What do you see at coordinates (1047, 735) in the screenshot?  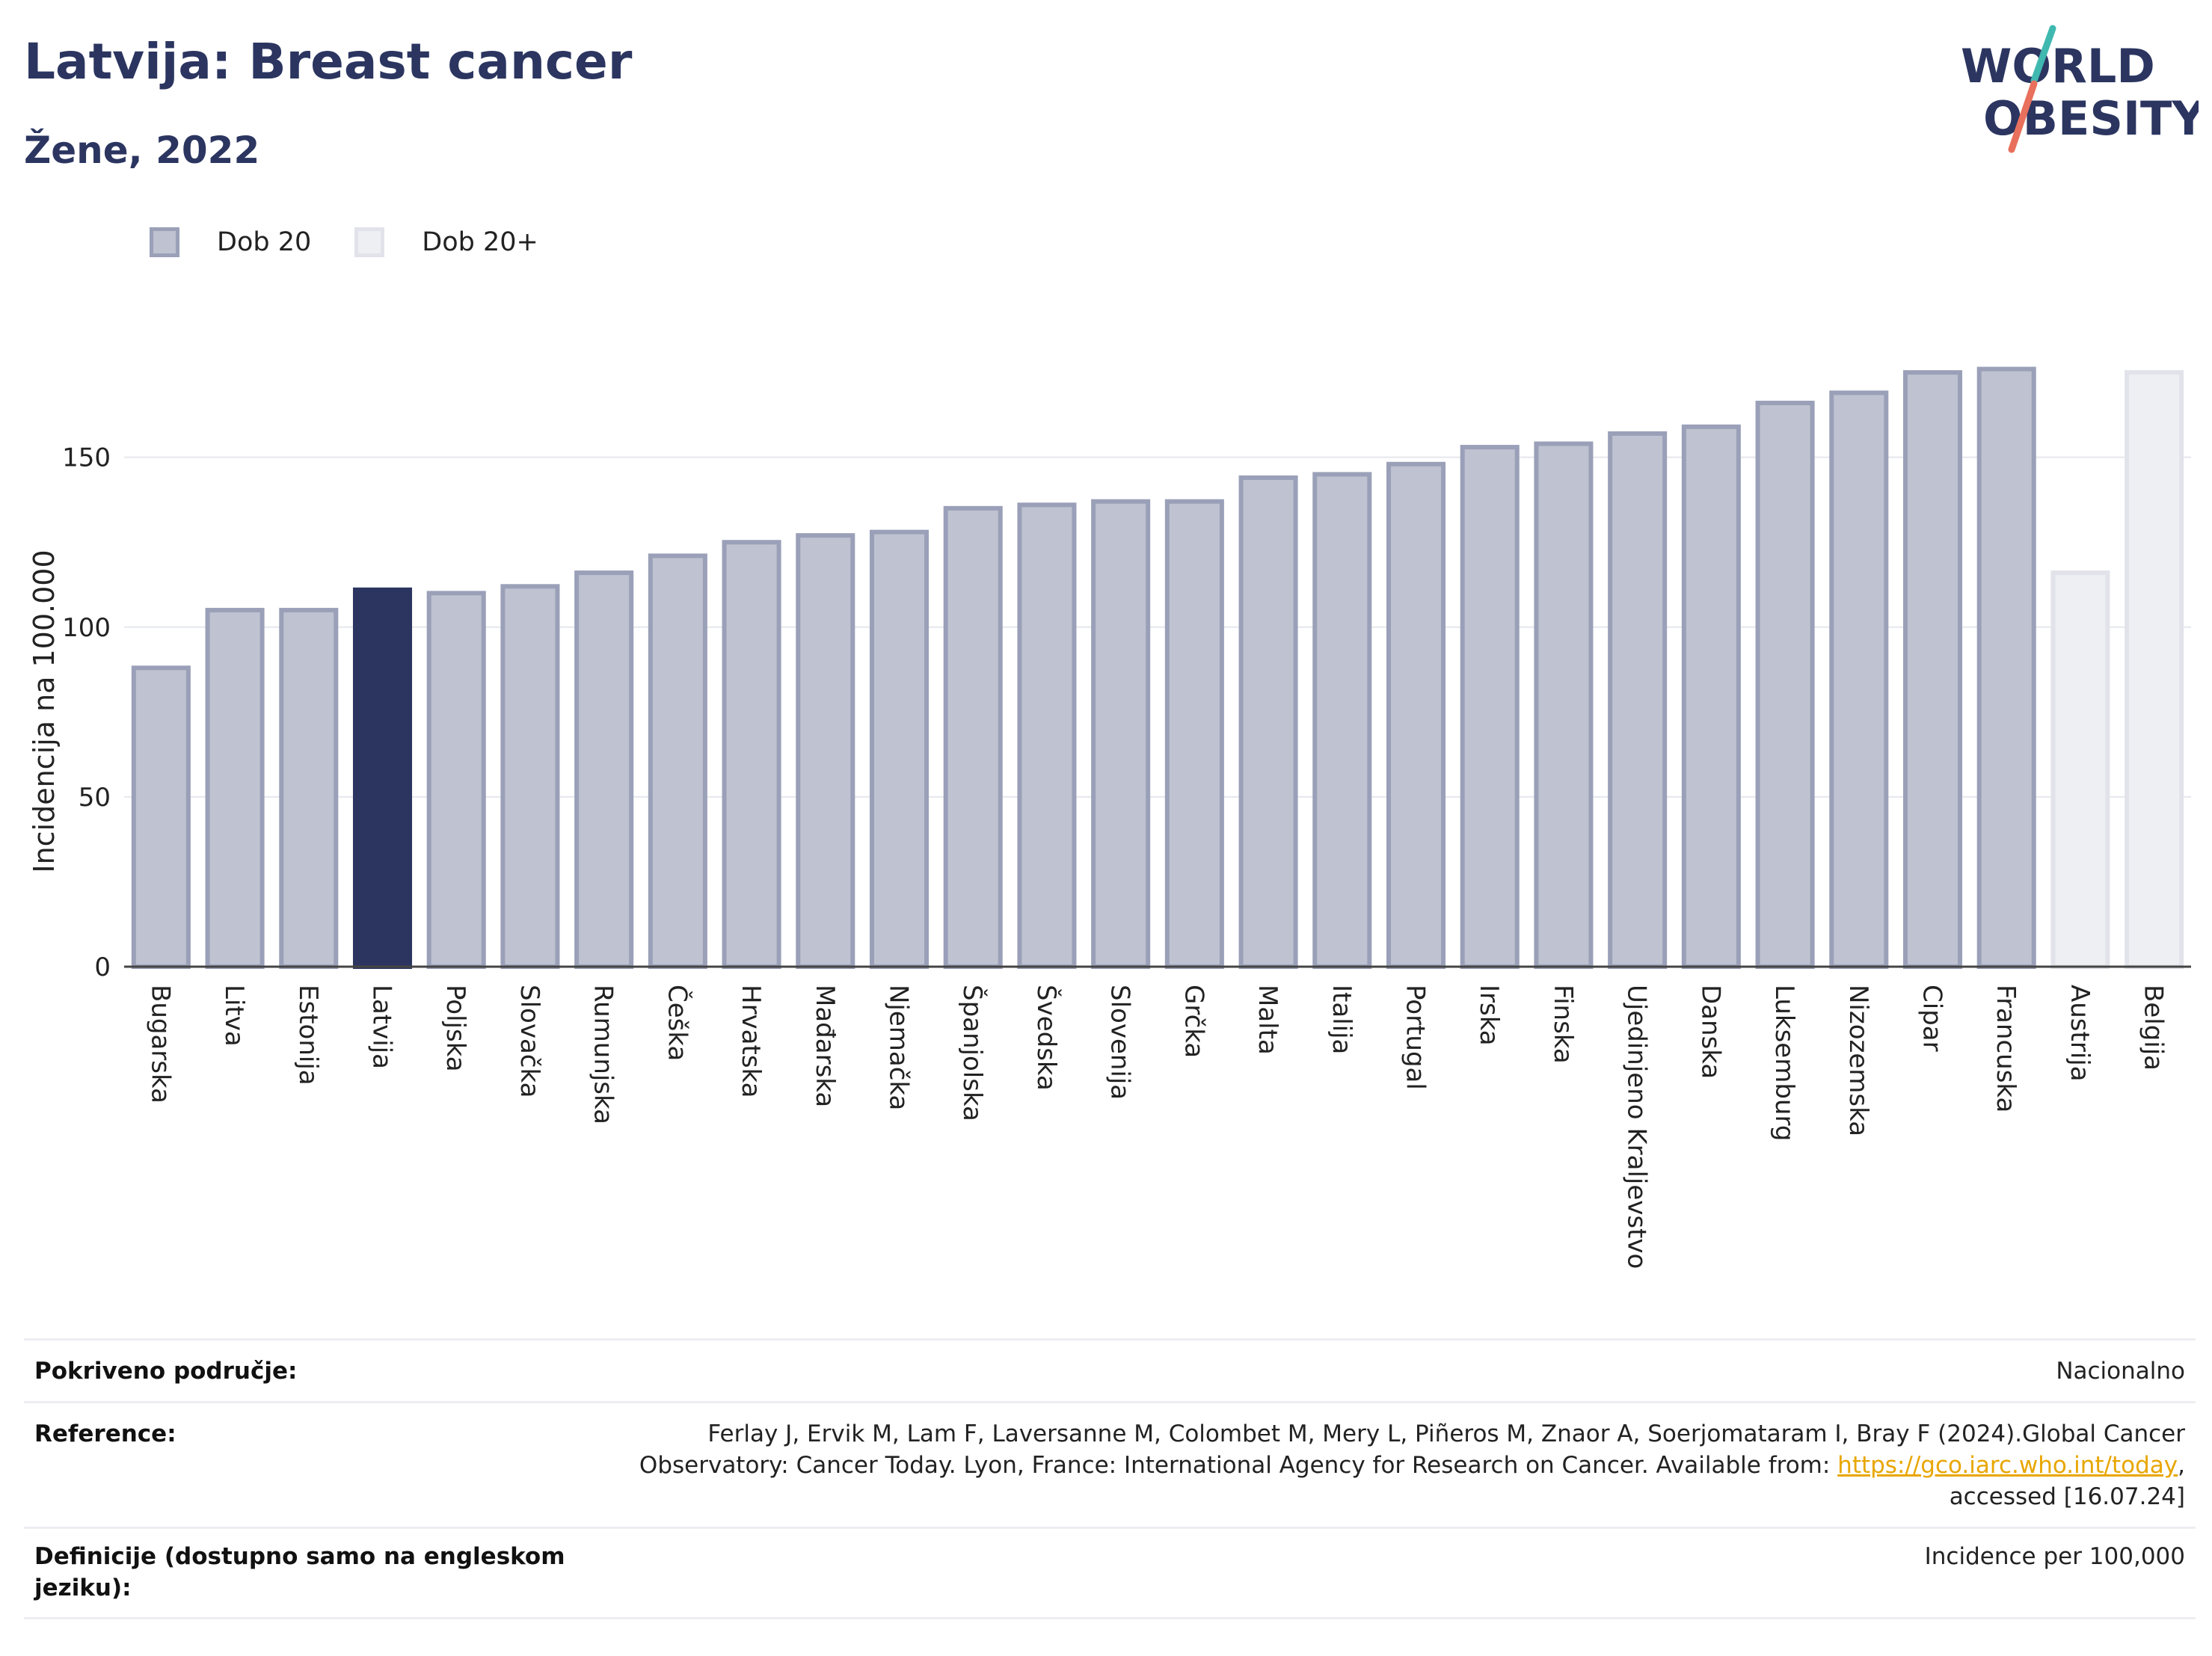 I see `bar-švedska` at bounding box center [1047, 735].